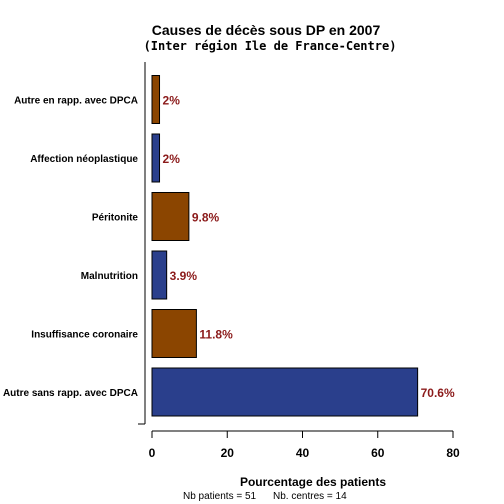 This screenshot has width=504, height=504. What do you see at coordinates (303, 453) in the screenshot?
I see `x-tick-label-2: 40` at bounding box center [303, 453].